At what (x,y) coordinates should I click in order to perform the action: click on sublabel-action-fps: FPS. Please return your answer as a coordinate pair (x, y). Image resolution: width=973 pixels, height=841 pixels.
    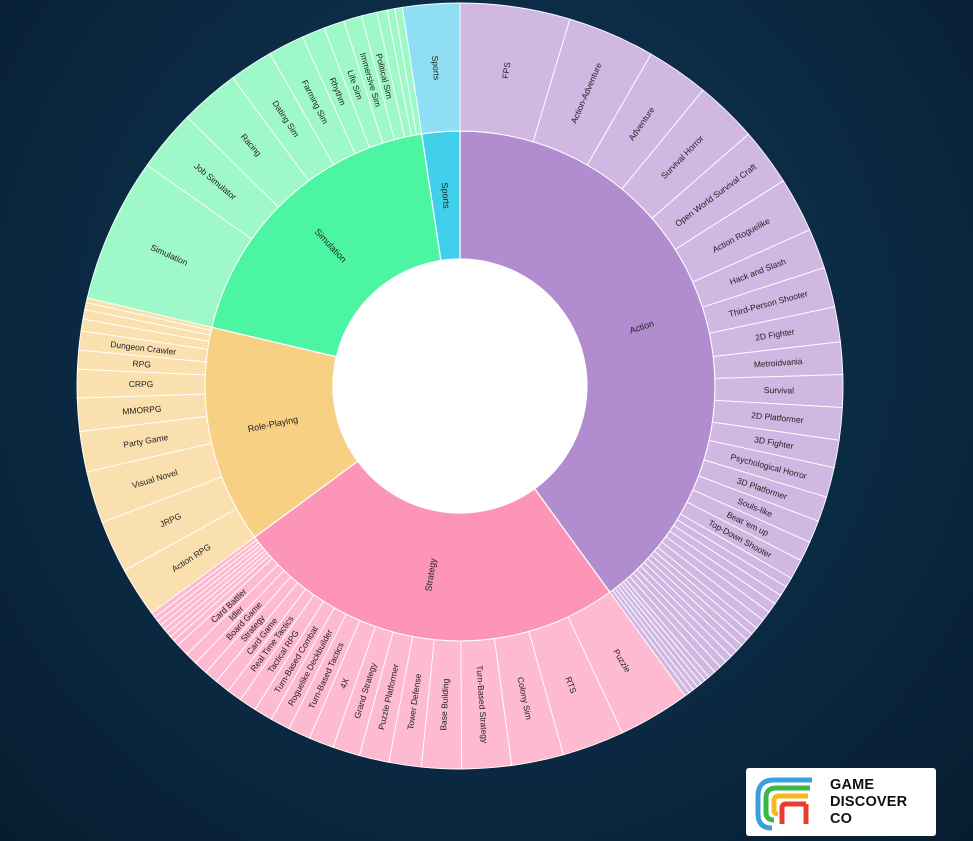
    Looking at the image, I should click on (506, 70).